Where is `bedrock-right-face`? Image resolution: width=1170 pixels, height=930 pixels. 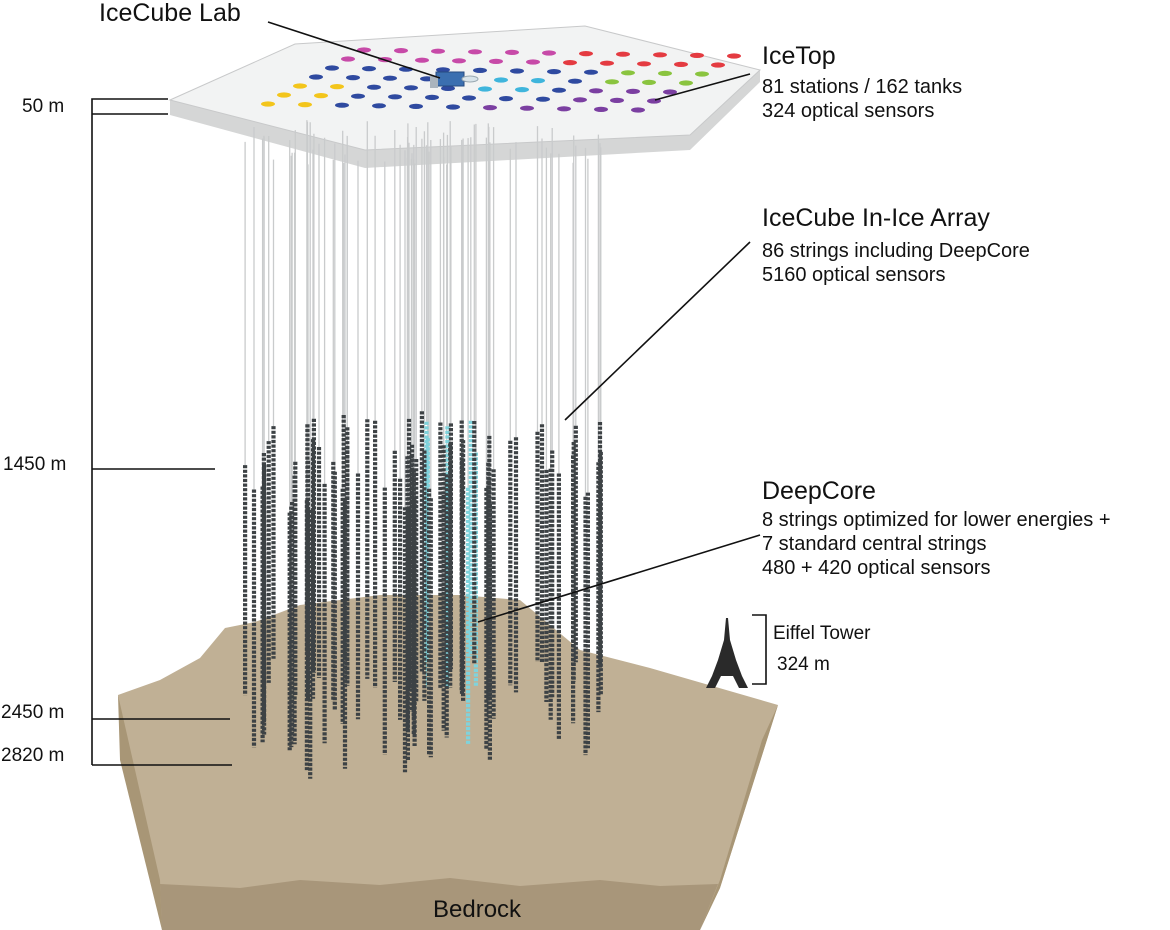
bedrock-right-face is located at coordinates (739, 817).